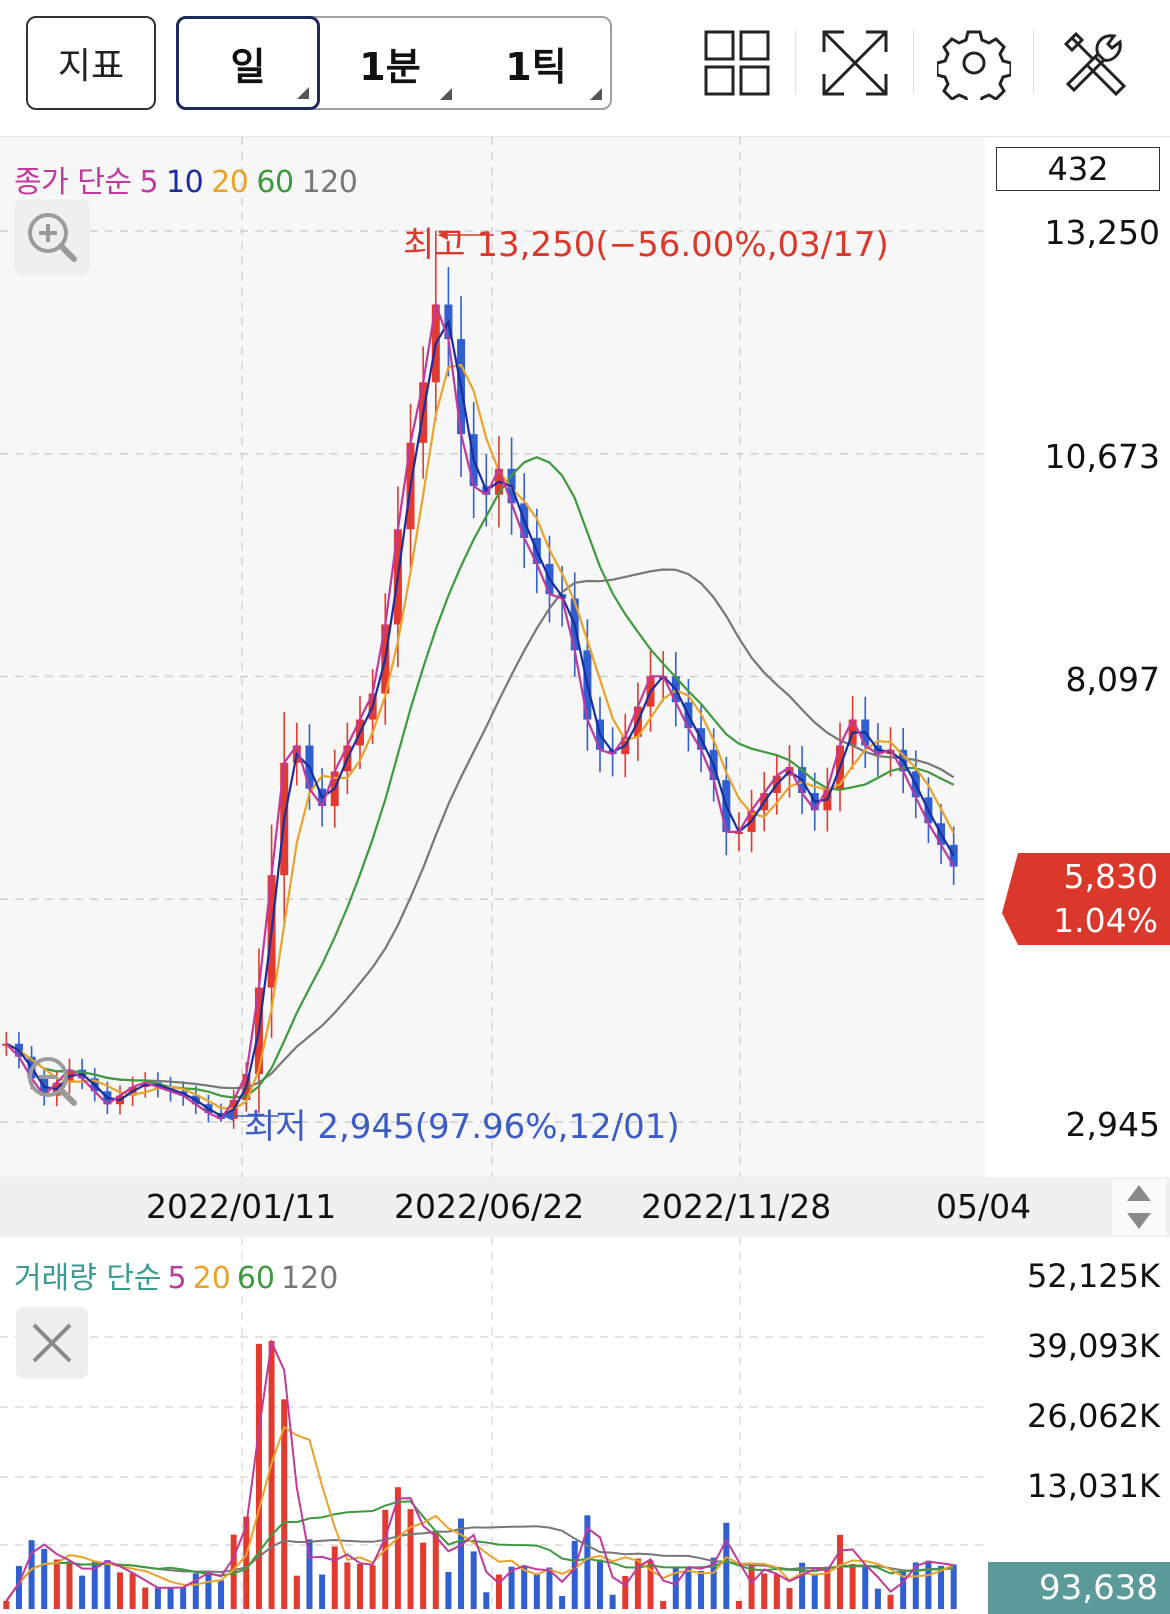 The image size is (1170, 1614). I want to click on zoom-in-icon, so click(52, 237).